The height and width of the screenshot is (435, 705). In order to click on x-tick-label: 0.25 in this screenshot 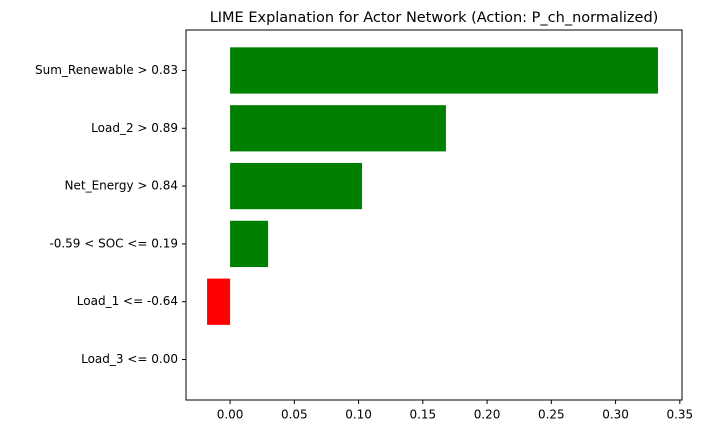, I will do `click(551, 415)`.